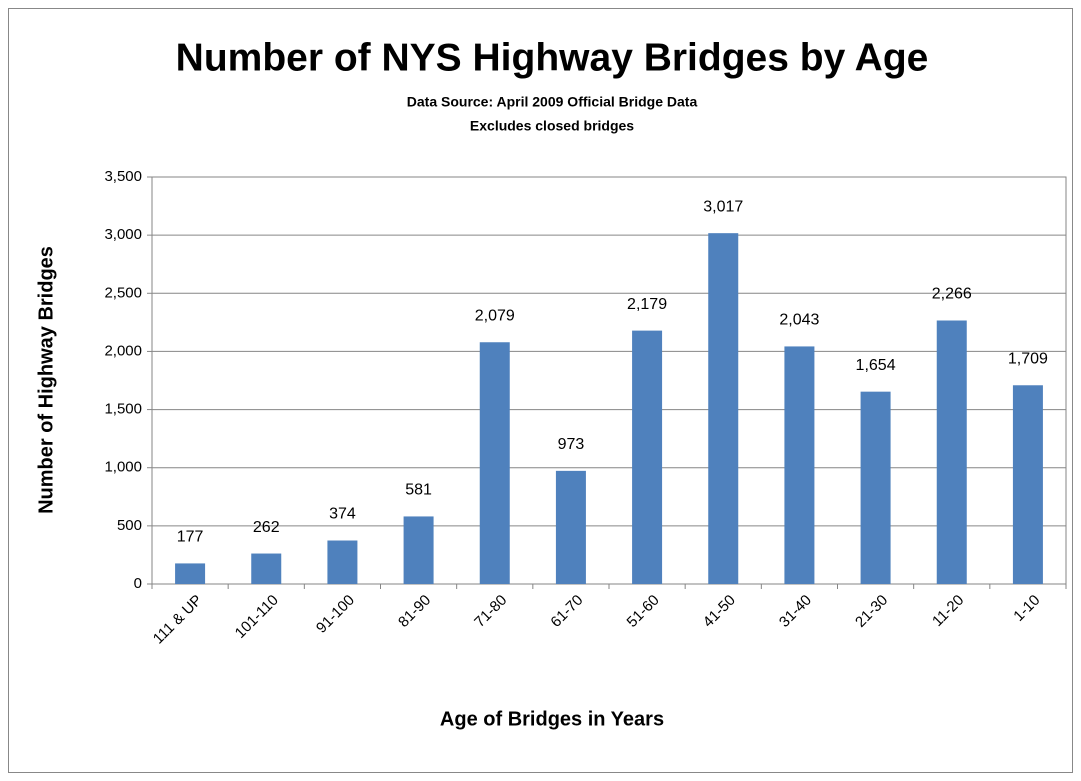 This screenshot has width=1081, height=781. Describe the element at coordinates (129, 525) in the screenshot. I see `y-tick-label: 500` at that location.